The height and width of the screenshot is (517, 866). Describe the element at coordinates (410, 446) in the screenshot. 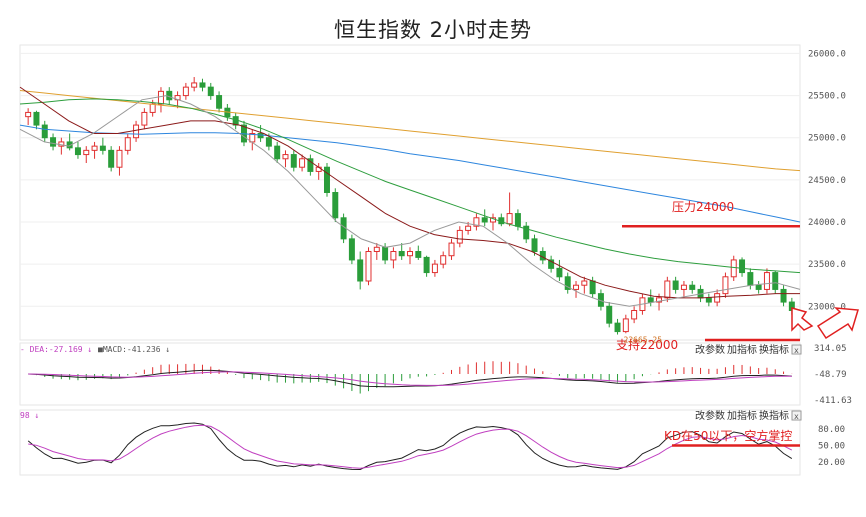

I see `kdj-k-line` at that location.